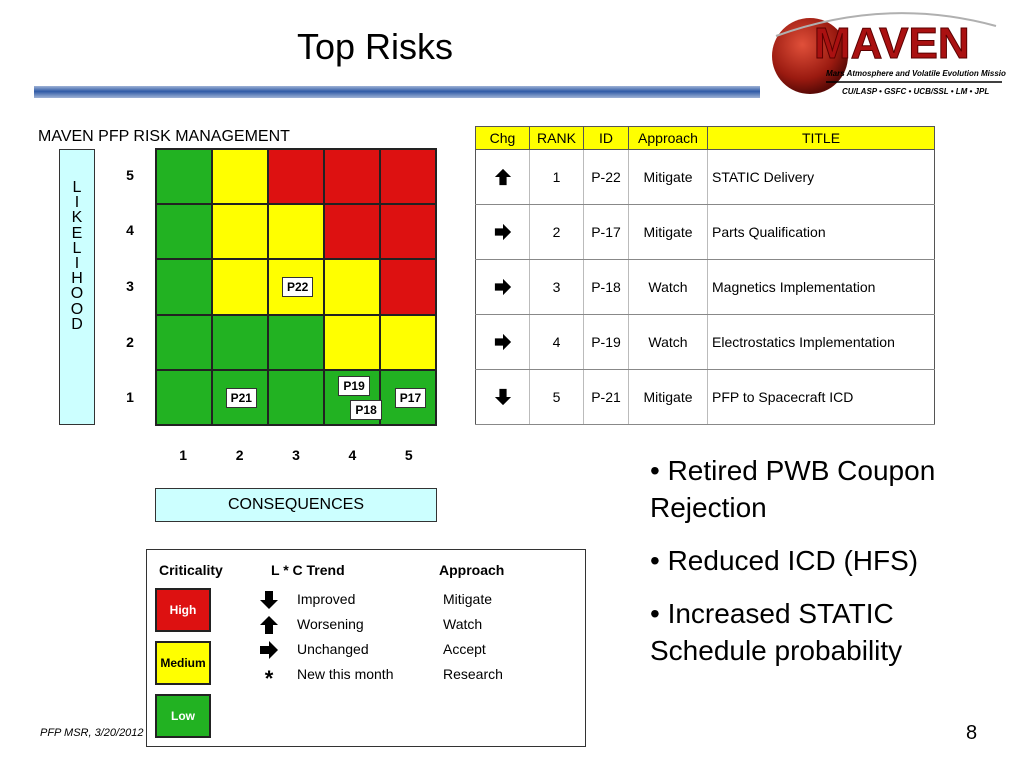  I want to click on matrix-title: MAVEN PFP RISK MANAGEMENT, so click(164, 136).